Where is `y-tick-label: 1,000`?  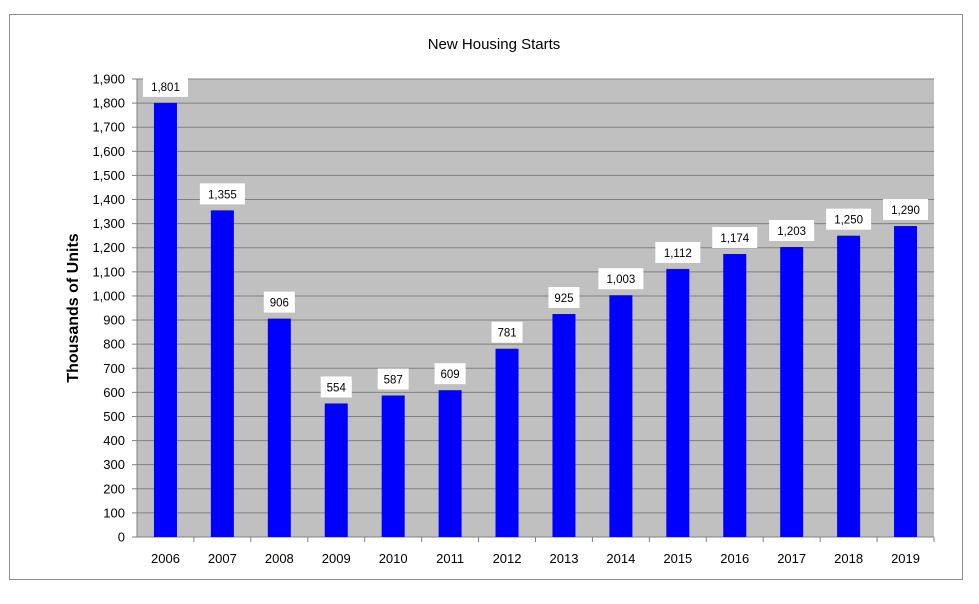 y-tick-label: 1,000 is located at coordinates (108, 295).